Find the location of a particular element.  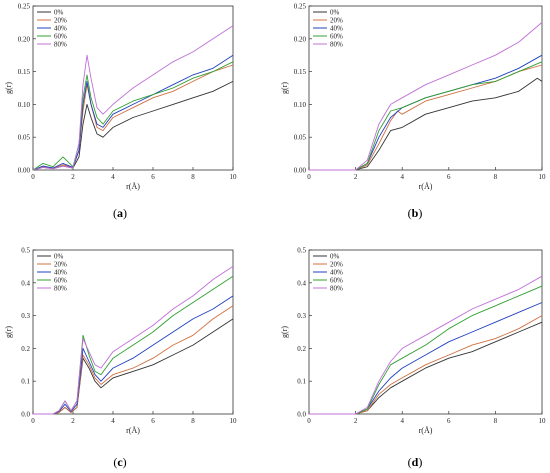

panel-label: (c) is located at coordinates (119, 462).